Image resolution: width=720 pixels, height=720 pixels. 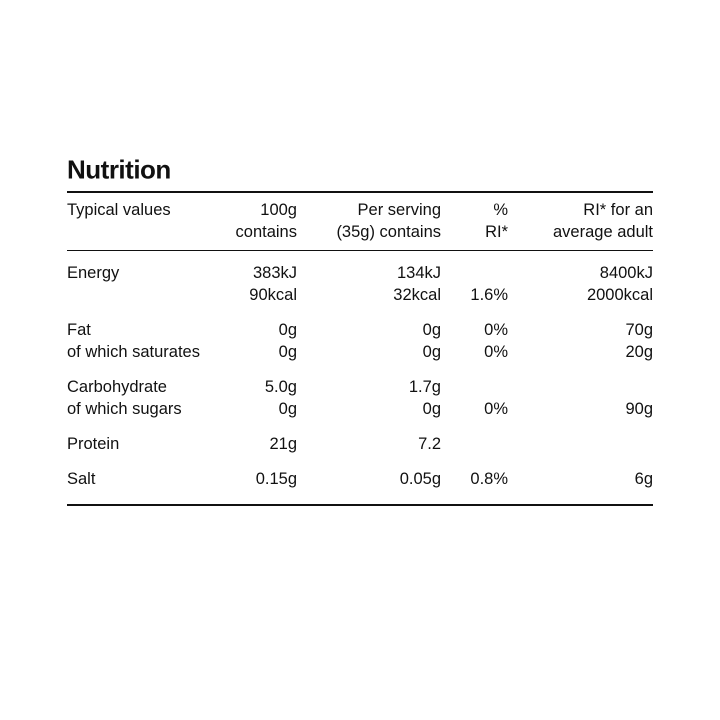 What do you see at coordinates (618, 210) in the screenshot?
I see `column-header: RI* for an` at bounding box center [618, 210].